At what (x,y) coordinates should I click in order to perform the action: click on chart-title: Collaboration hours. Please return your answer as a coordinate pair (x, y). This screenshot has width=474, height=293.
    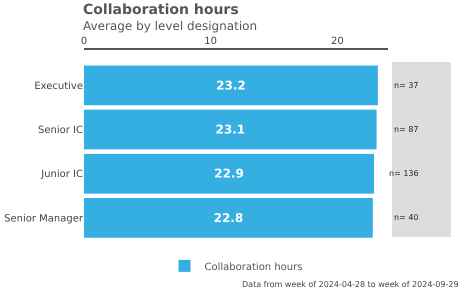
    Looking at the image, I should click on (161, 10).